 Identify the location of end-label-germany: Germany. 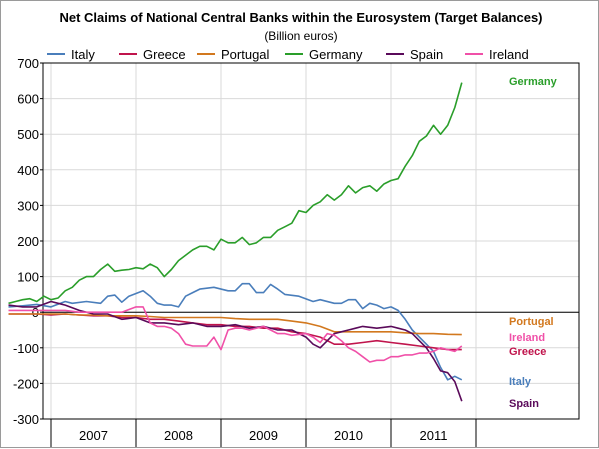
(533, 82).